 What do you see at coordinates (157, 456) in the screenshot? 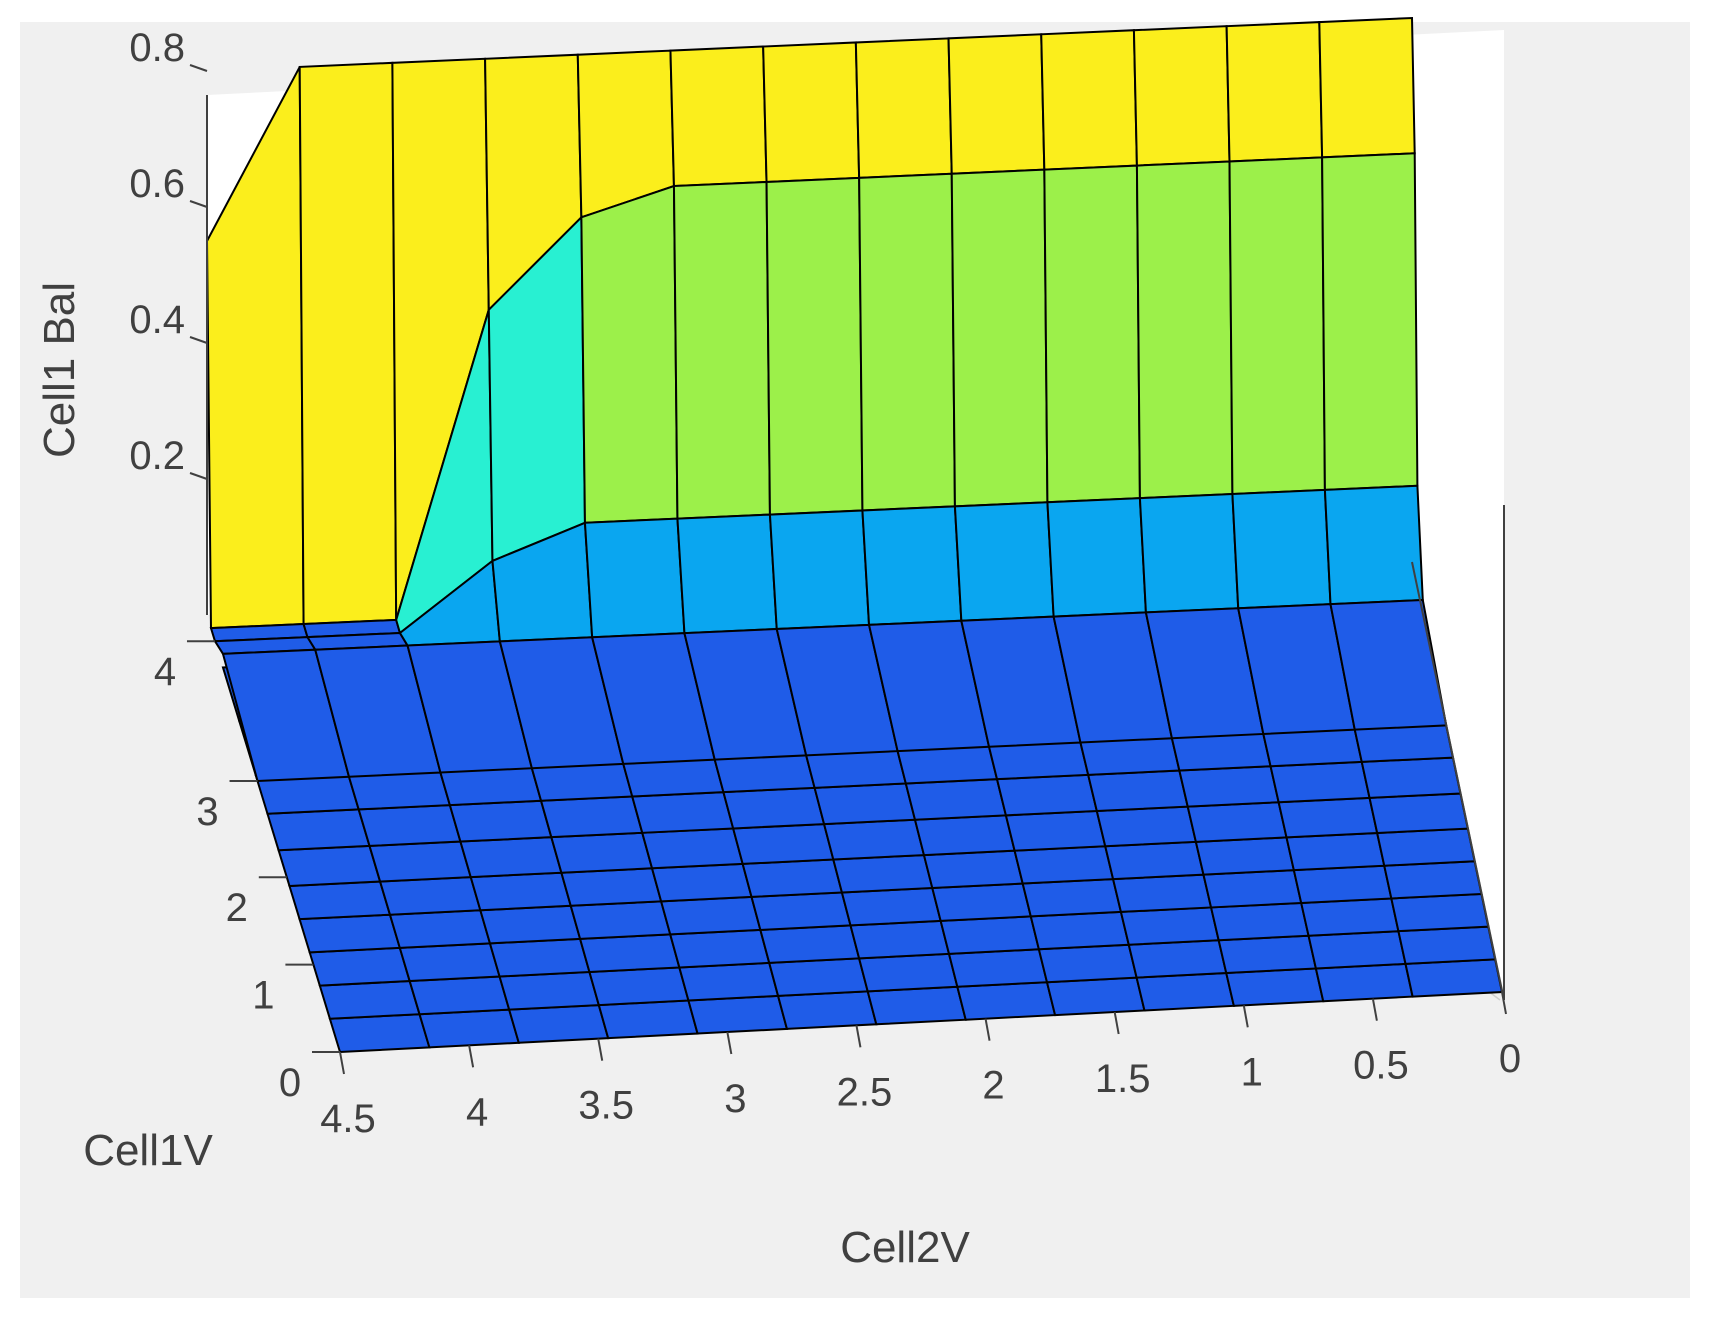
I see `z-tick-label: 0.2` at bounding box center [157, 456].